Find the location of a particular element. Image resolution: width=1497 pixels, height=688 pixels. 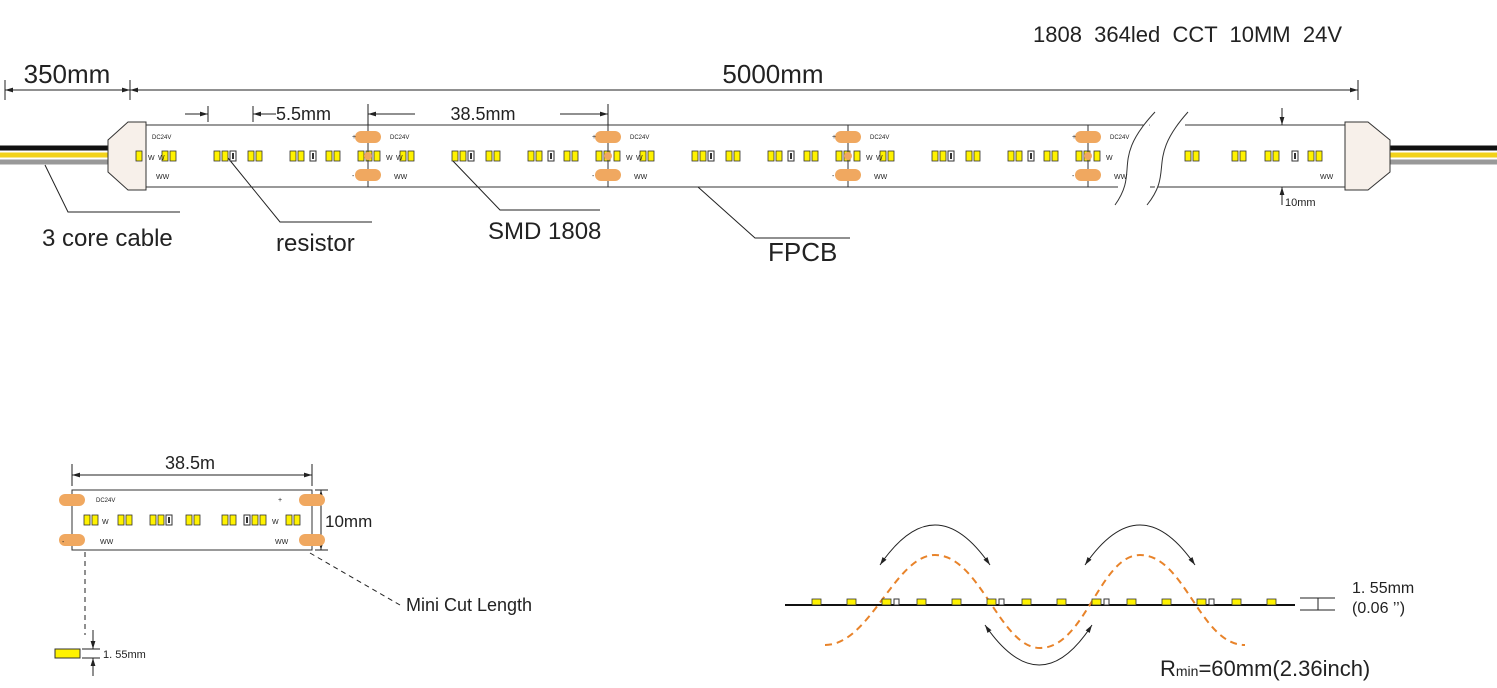

cable-right is located at coordinates (1441, 155).